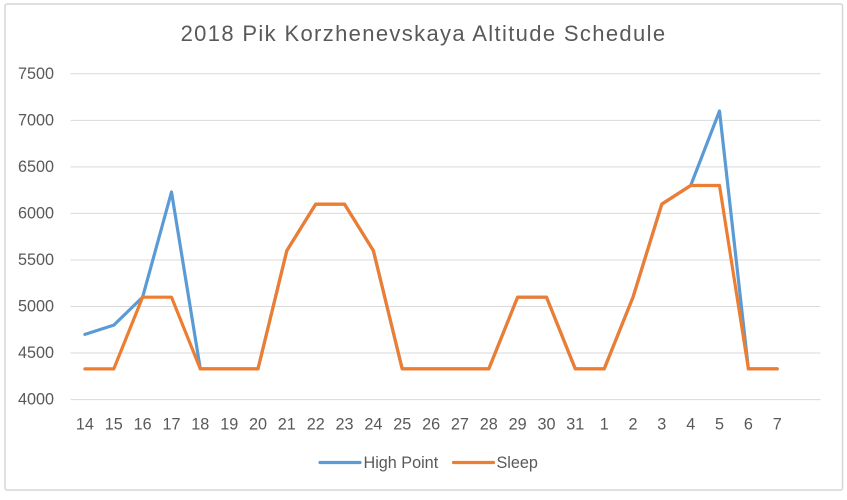 This screenshot has width=847, height=500. What do you see at coordinates (402, 424) in the screenshot?
I see `svg-text: 25` at bounding box center [402, 424].